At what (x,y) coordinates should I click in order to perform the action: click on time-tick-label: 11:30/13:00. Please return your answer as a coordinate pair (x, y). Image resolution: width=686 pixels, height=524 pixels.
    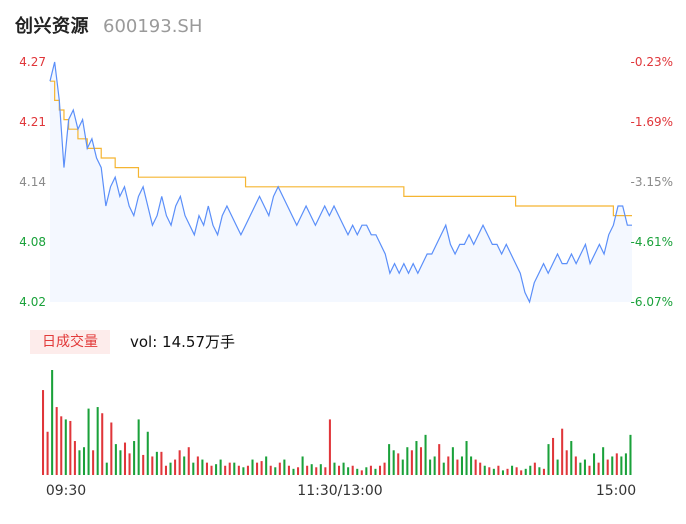
    Looking at the image, I should click on (339, 491).